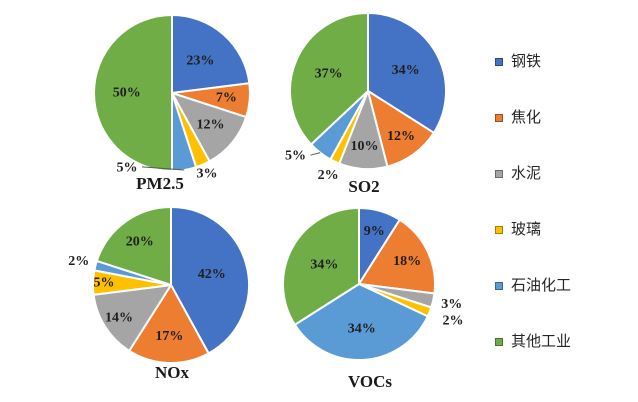 The height and width of the screenshot is (402, 638). I want to click on legend-label-coking: 焦化, so click(526, 118).